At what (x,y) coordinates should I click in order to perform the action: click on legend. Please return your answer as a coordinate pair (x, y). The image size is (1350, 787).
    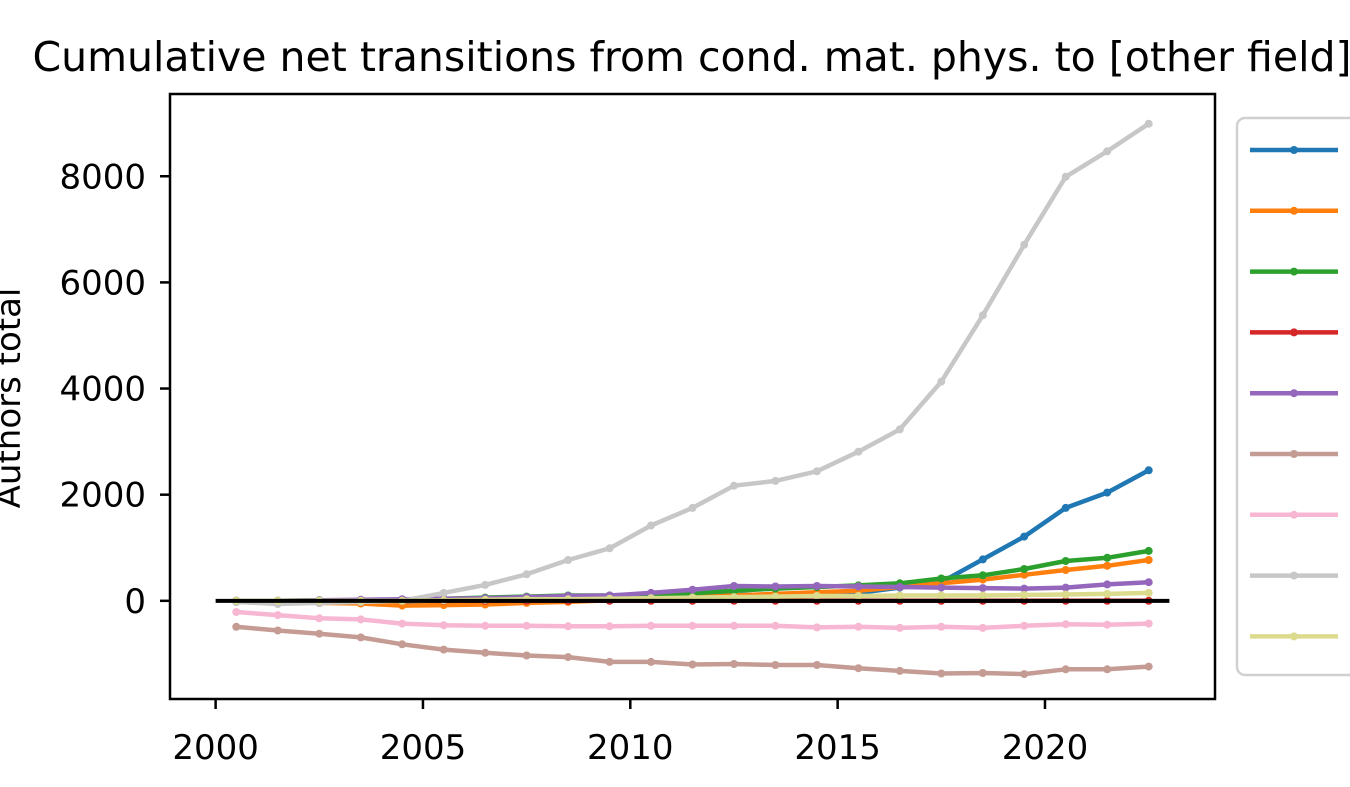
    Looking at the image, I should click on (1292, 396).